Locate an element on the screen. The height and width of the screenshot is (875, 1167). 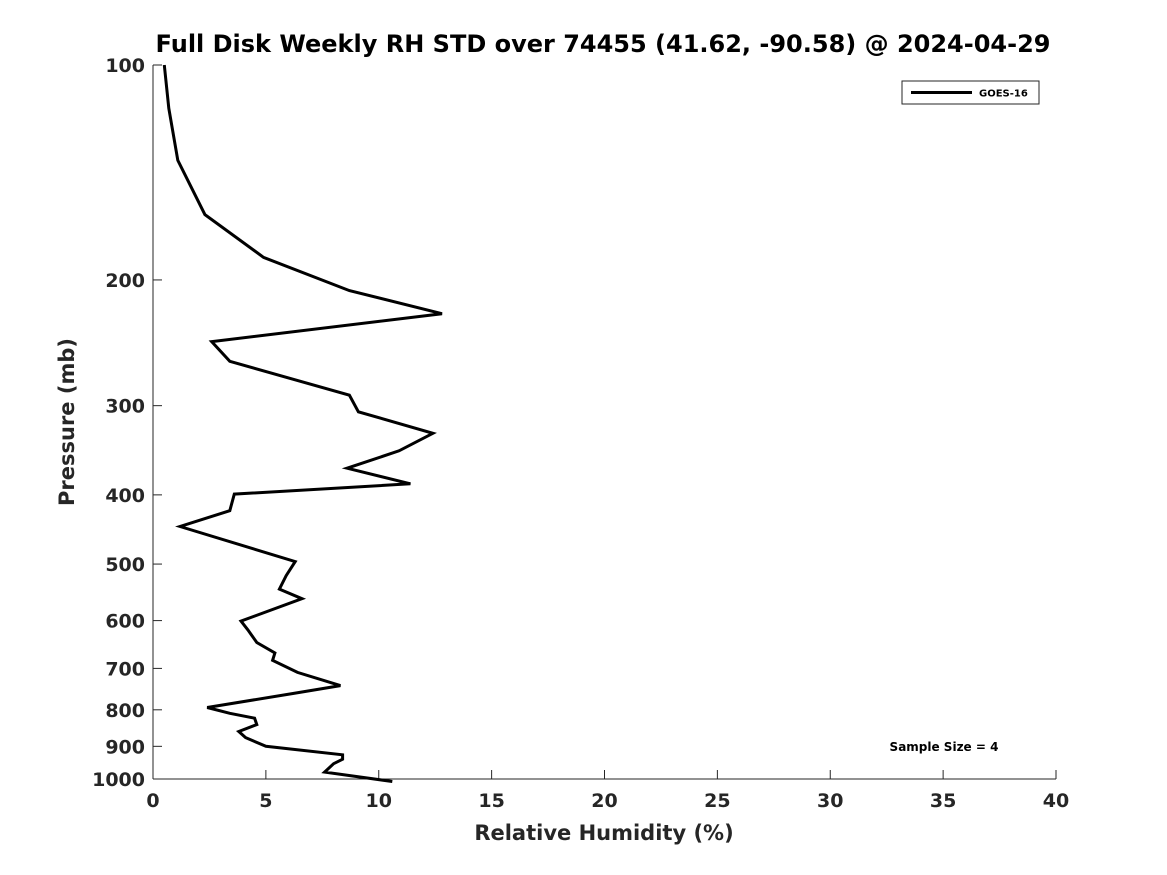
x-tick-label: 25 is located at coordinates (717, 801).